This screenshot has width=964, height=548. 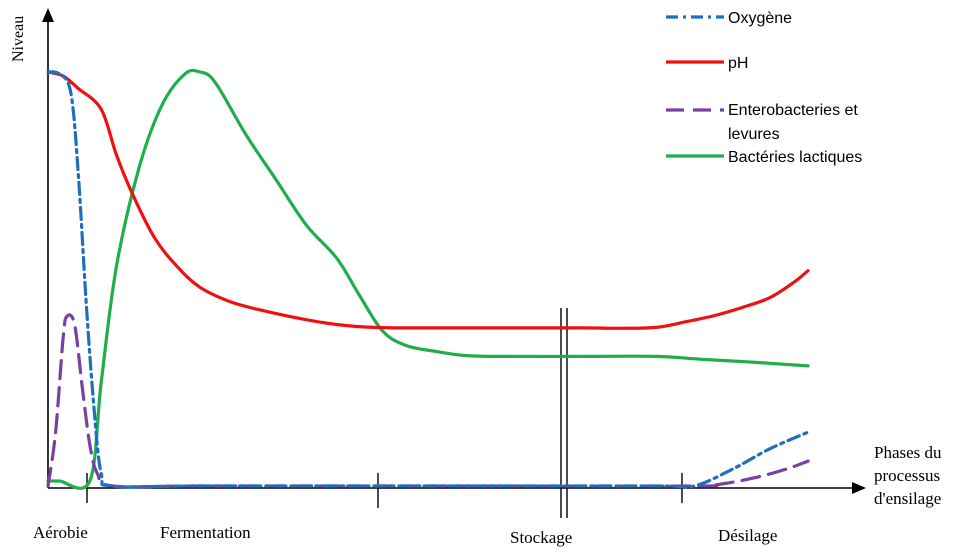 I want to click on legend-label-2-0: Enterobacteries et, so click(x=793, y=110).